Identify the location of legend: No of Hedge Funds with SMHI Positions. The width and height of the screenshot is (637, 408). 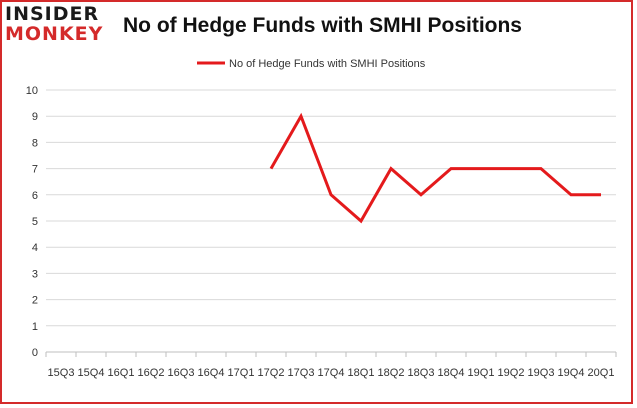
(311, 64).